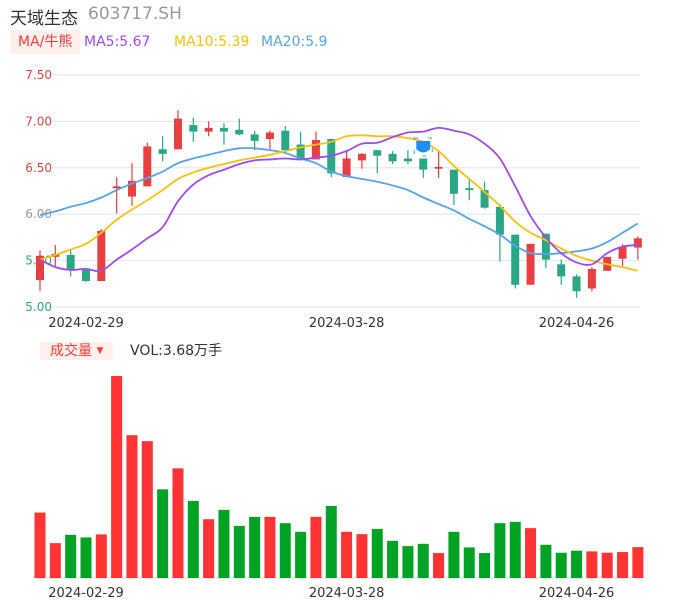  Describe the element at coordinates (347, 593) in the screenshot. I see `volume-x-tick-label: 2024-03-28` at that location.